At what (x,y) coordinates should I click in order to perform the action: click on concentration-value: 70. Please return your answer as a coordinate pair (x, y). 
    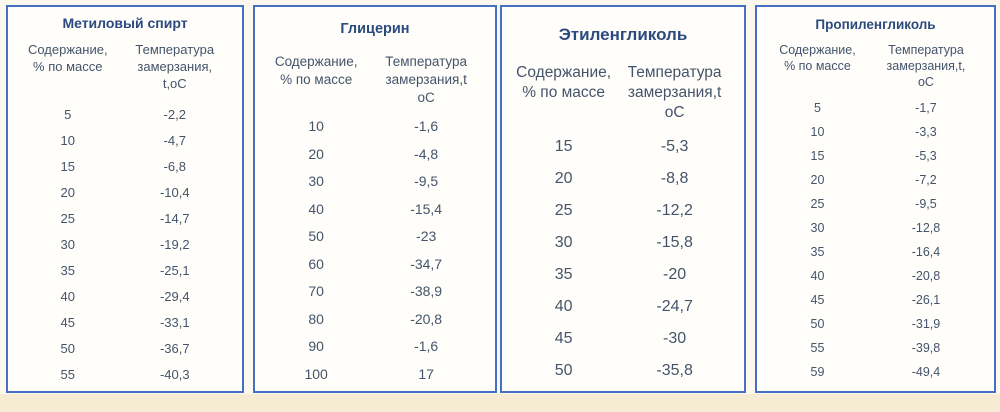
    Looking at the image, I should click on (316, 291).